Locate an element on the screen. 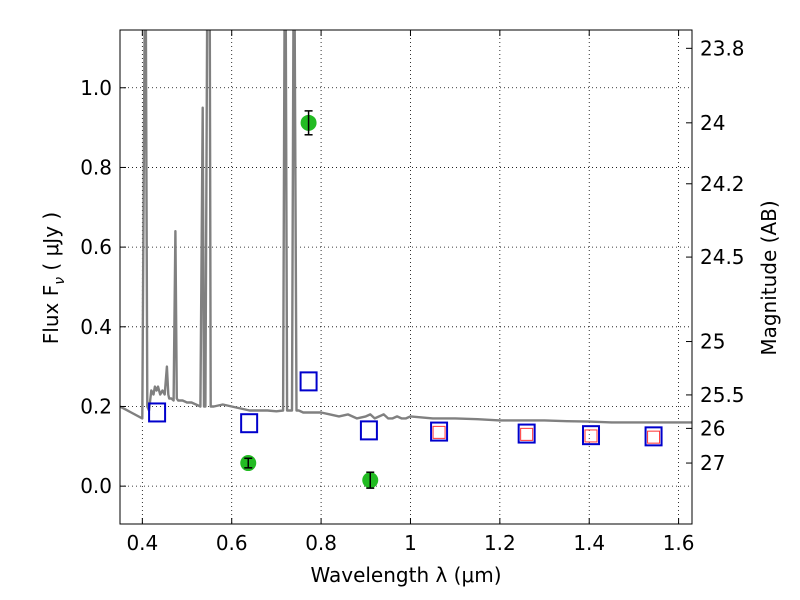  y-tick-label: 0.0 is located at coordinates (96, 486).